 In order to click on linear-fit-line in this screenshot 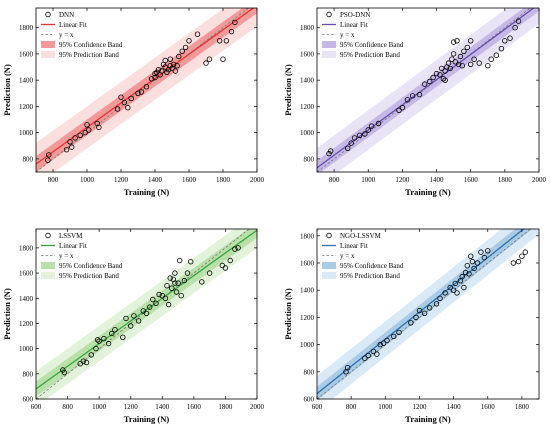, I will do `click(421, 312)`.